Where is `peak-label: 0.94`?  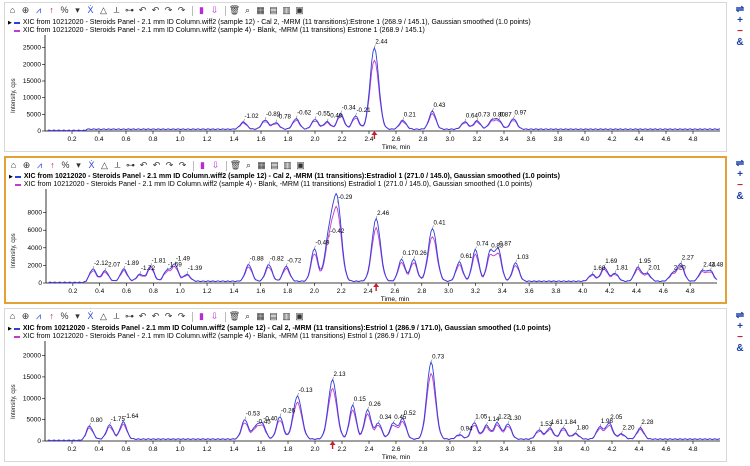 peak-label: 0.94 is located at coordinates (466, 429).